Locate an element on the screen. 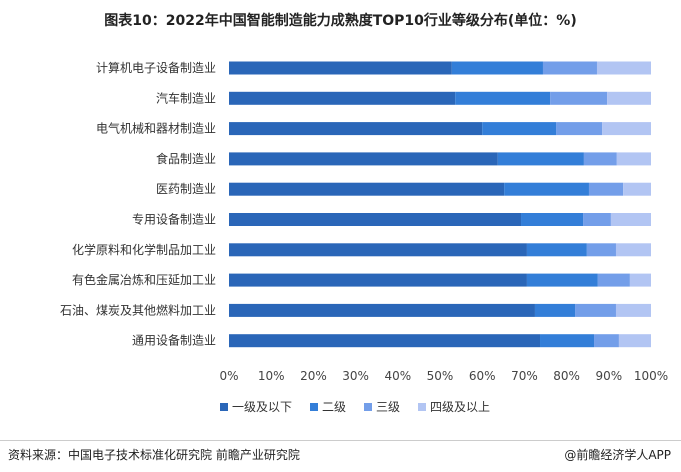 The image size is (681, 472). legend: 一级及以下 二级 三级 四级及以上 is located at coordinates (355, 406).